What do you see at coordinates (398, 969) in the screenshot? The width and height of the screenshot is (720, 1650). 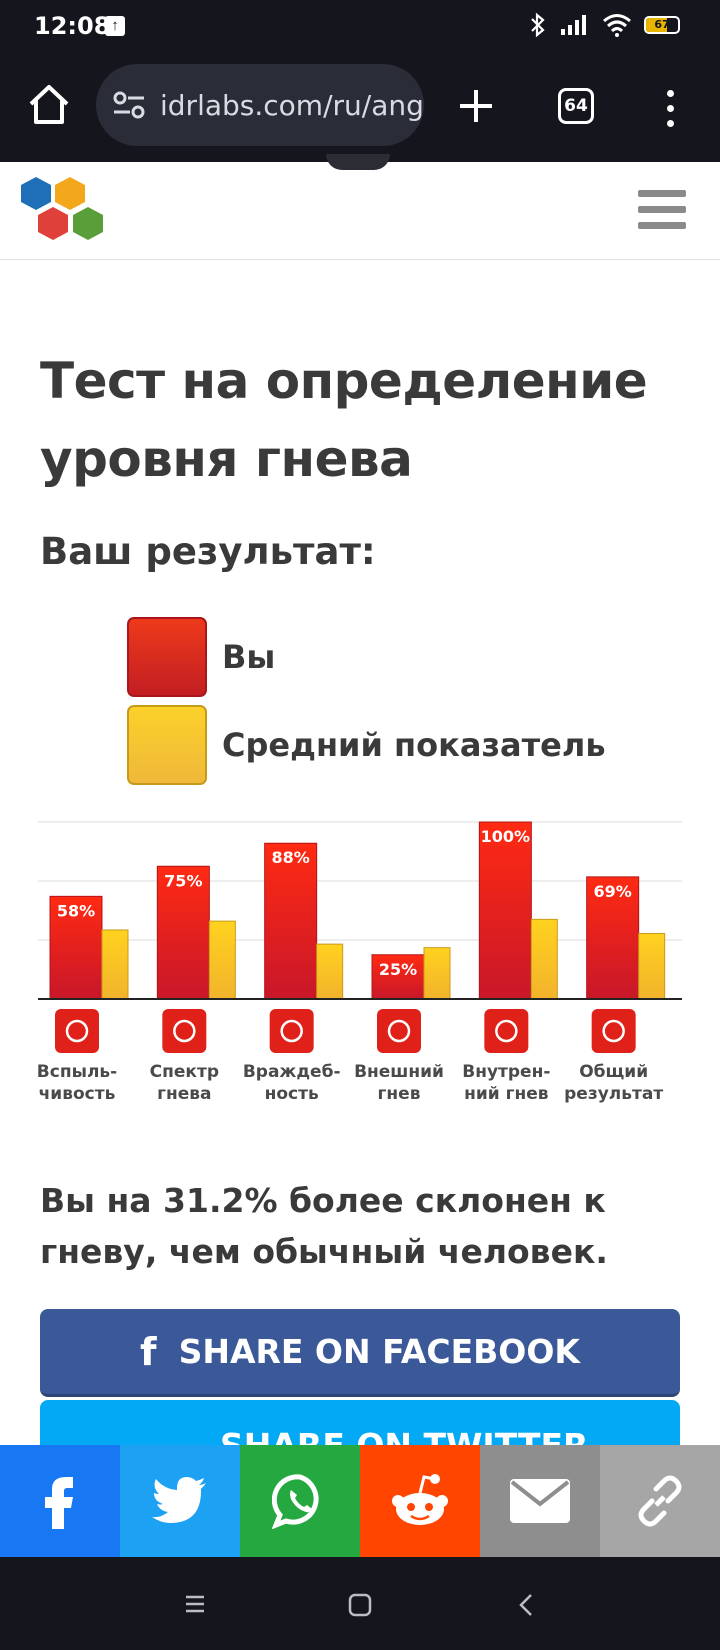 I see `bar-value-label: 25%` at bounding box center [398, 969].